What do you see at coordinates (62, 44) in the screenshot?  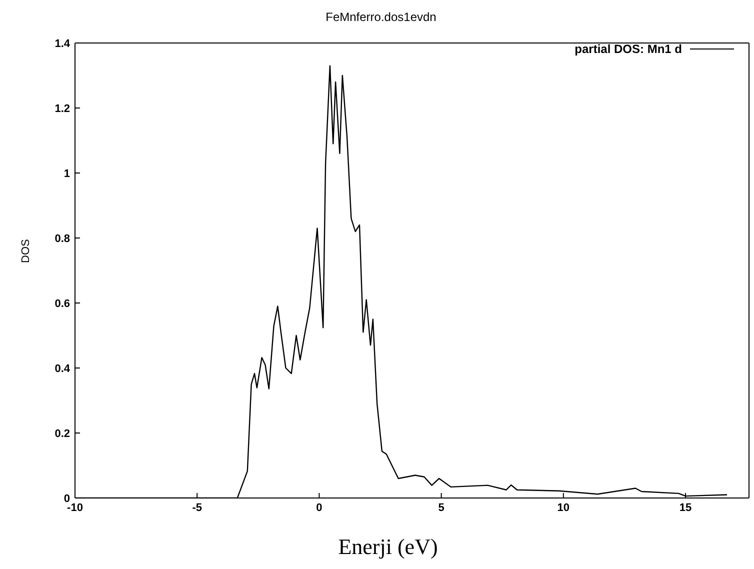 I see `y-tick-label: 1.4` at bounding box center [62, 44].